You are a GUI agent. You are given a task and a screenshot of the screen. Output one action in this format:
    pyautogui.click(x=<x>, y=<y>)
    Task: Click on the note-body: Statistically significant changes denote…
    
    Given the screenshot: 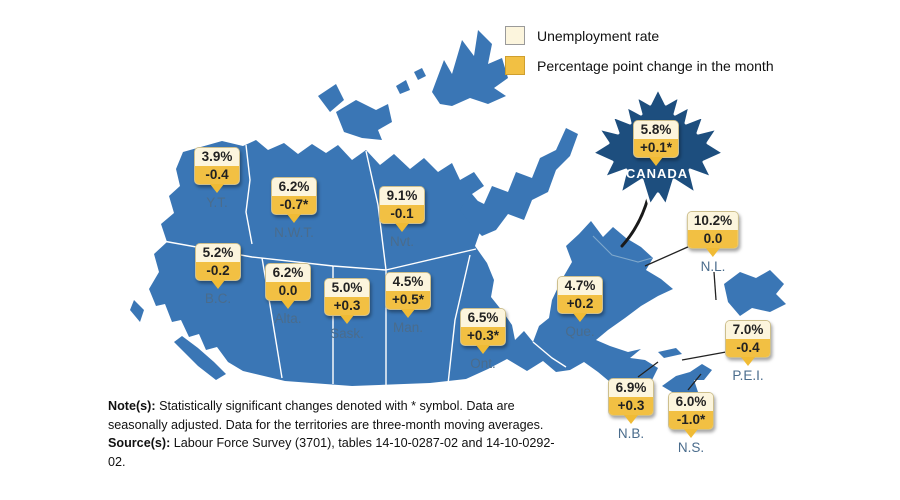 What is the action you would take?
    pyautogui.click(x=326, y=415)
    